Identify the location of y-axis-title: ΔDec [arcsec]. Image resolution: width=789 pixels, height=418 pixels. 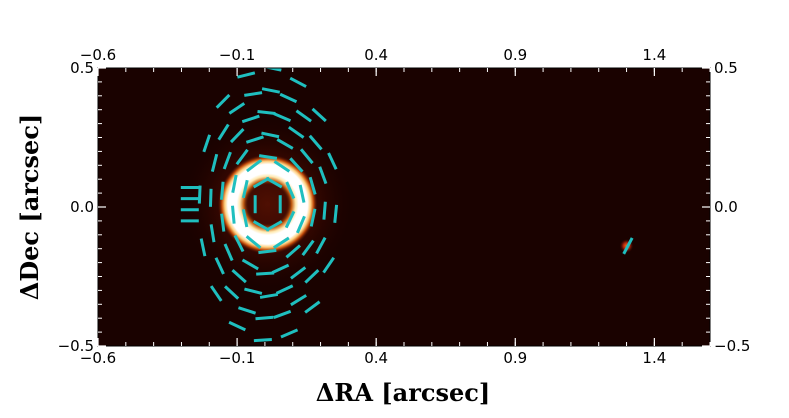
(29, 207).